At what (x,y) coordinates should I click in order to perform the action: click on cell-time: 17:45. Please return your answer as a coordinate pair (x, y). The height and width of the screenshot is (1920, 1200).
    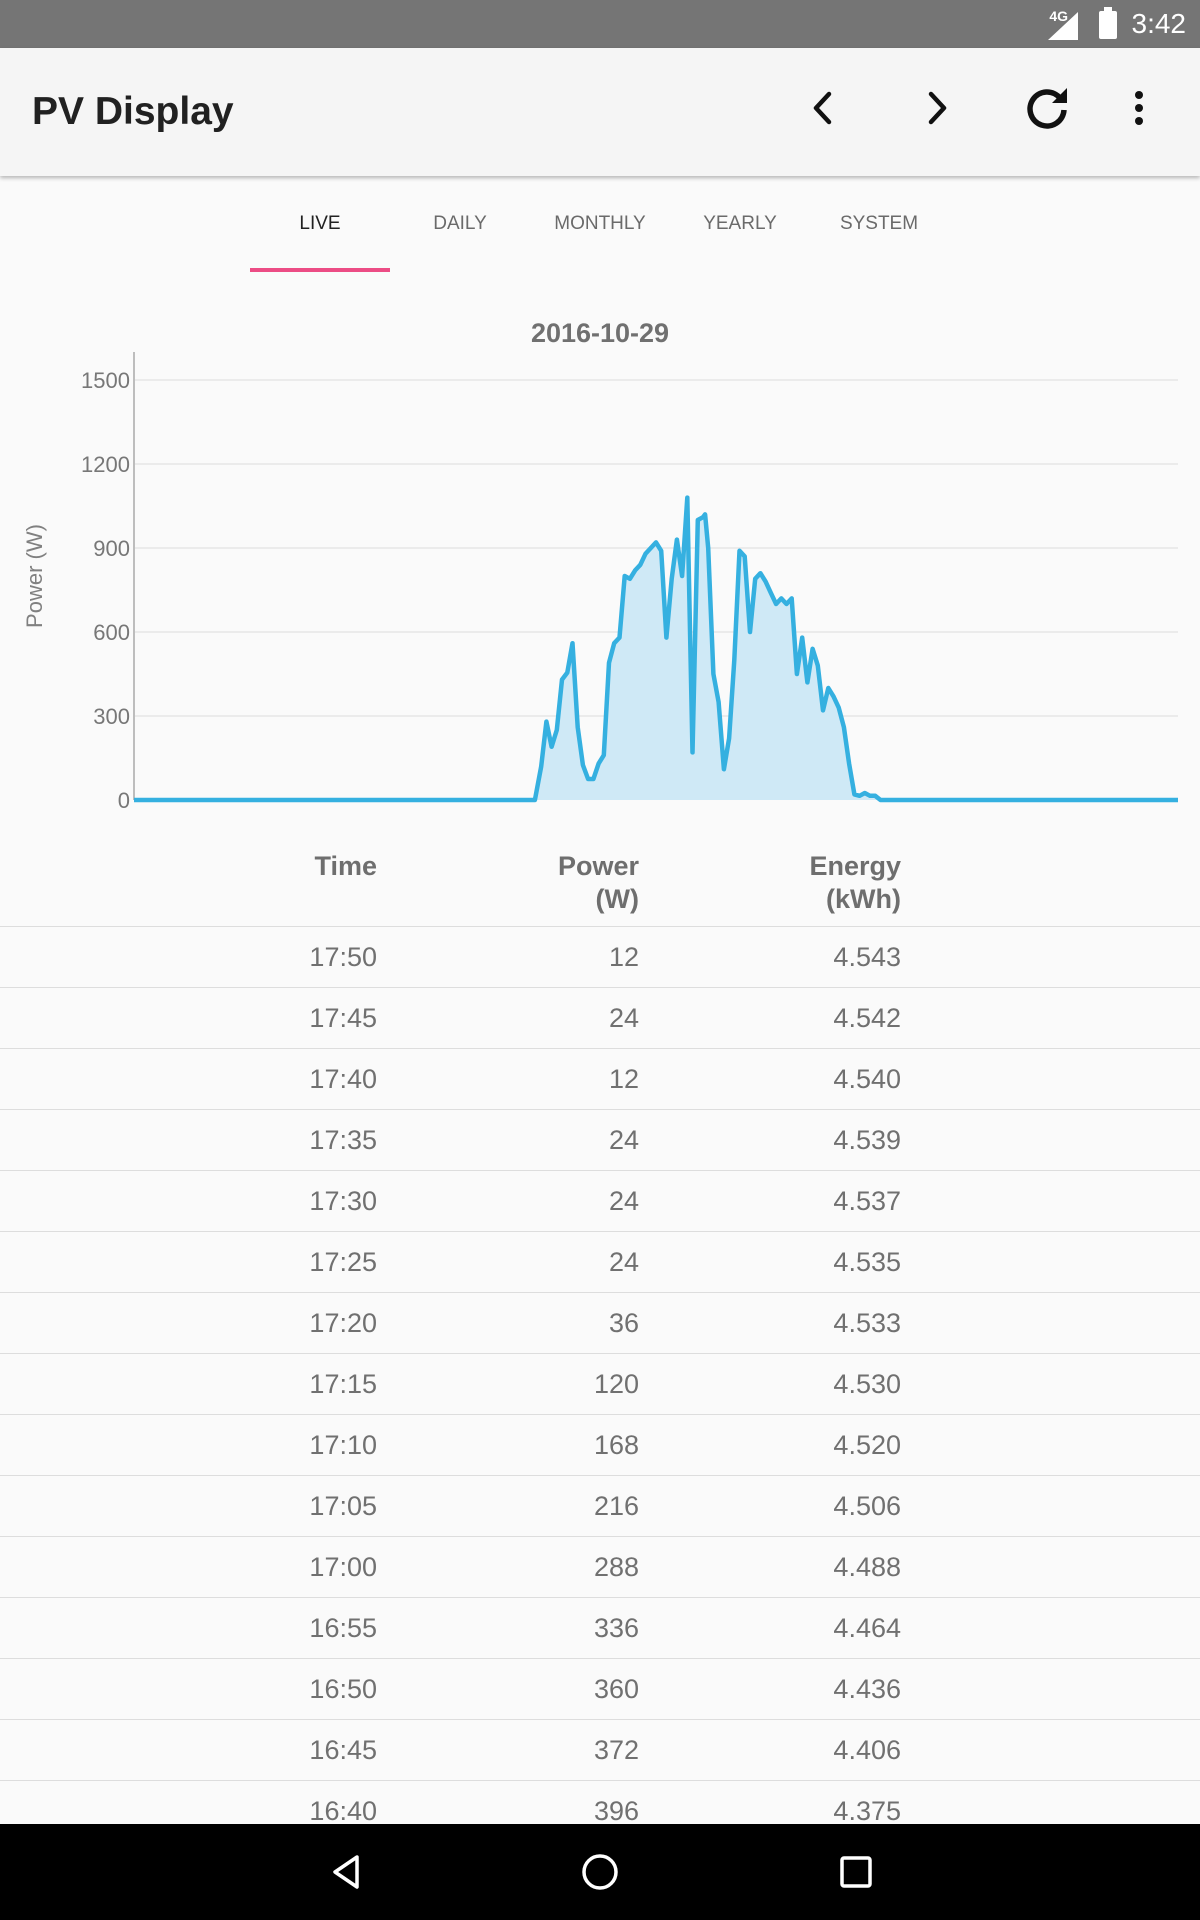
    Looking at the image, I should click on (343, 1018).